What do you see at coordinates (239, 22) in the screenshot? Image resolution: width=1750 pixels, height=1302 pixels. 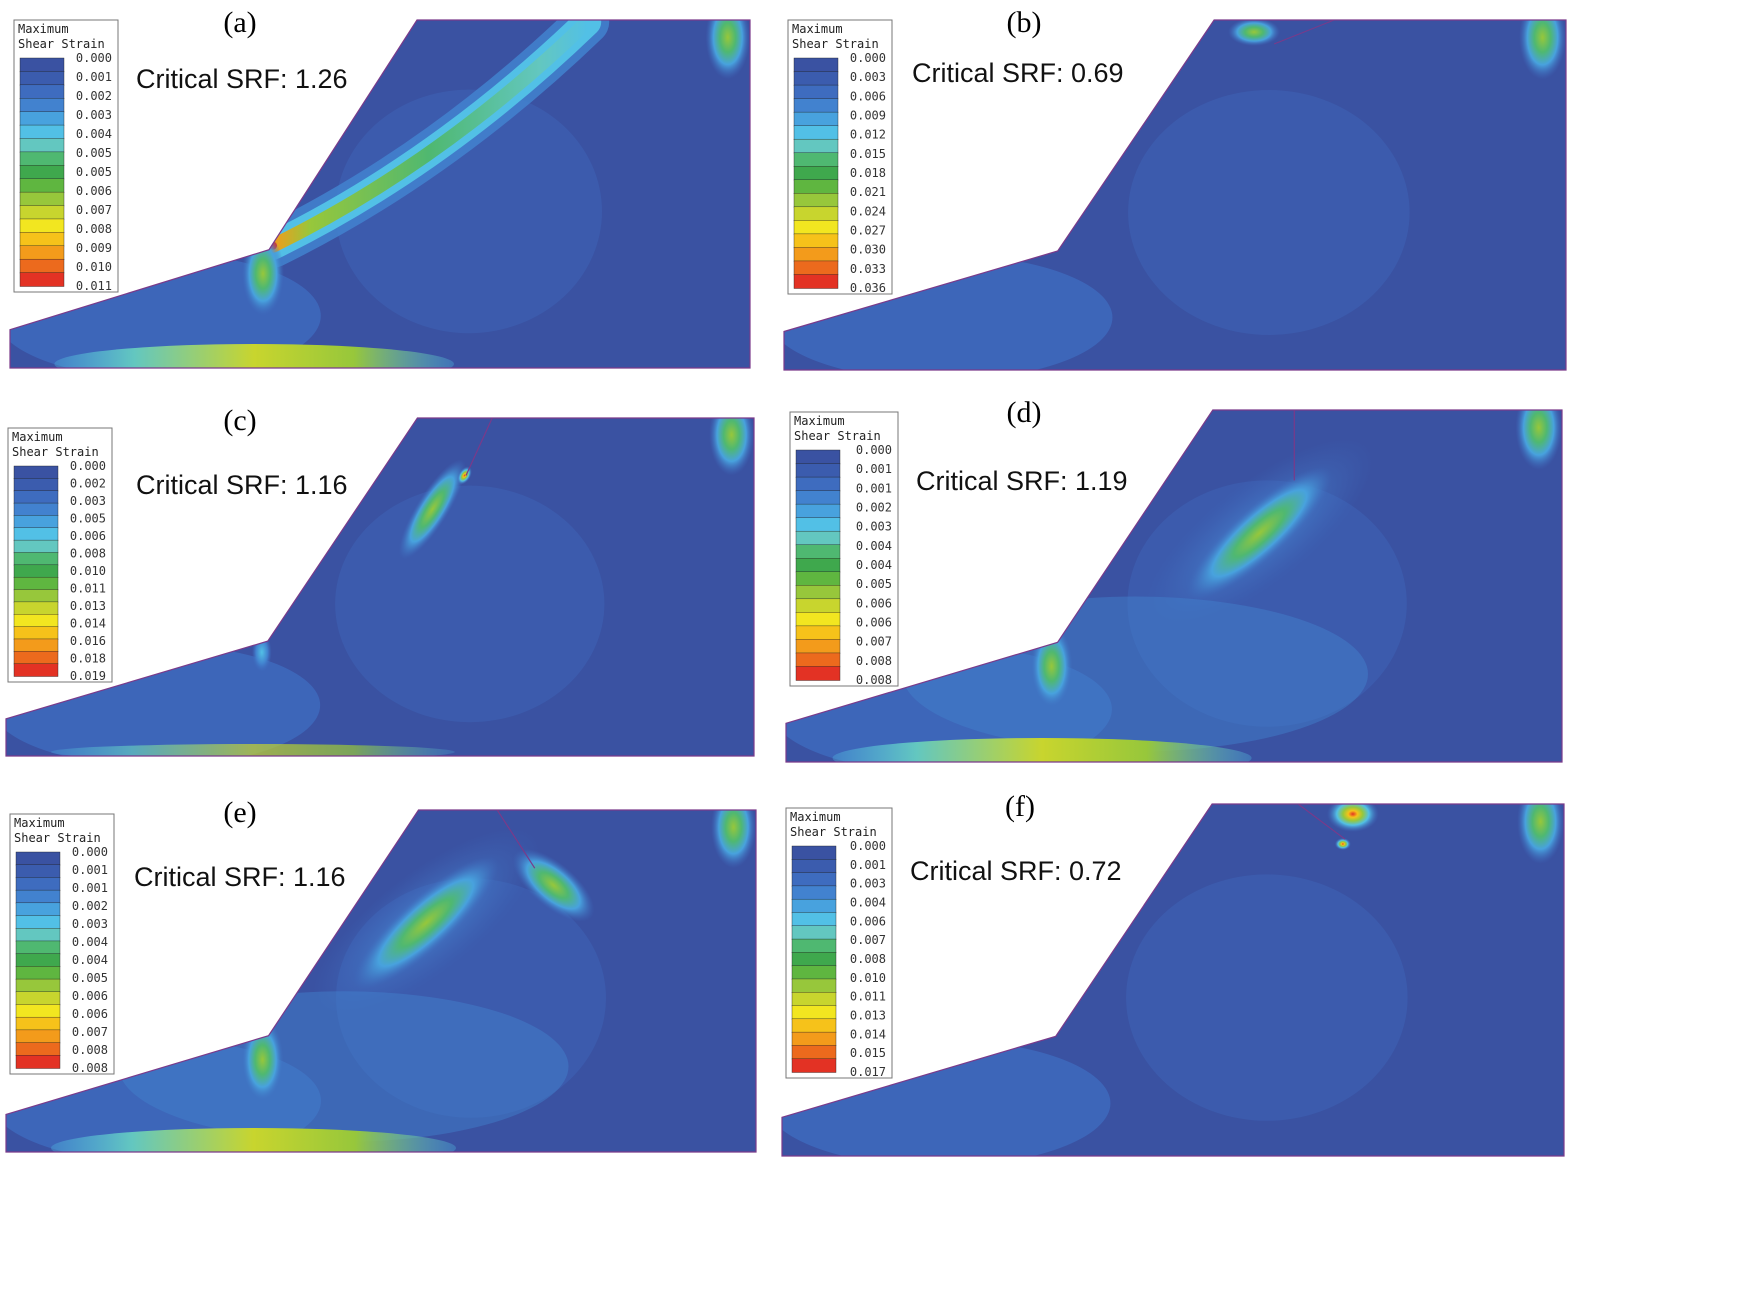 I see `panel-label: (a)` at bounding box center [239, 22].